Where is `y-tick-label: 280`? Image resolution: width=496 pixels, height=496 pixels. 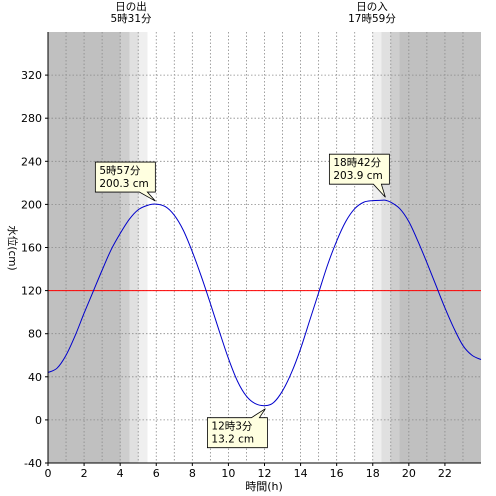
y-tick-label: 280 is located at coordinates (31, 118).